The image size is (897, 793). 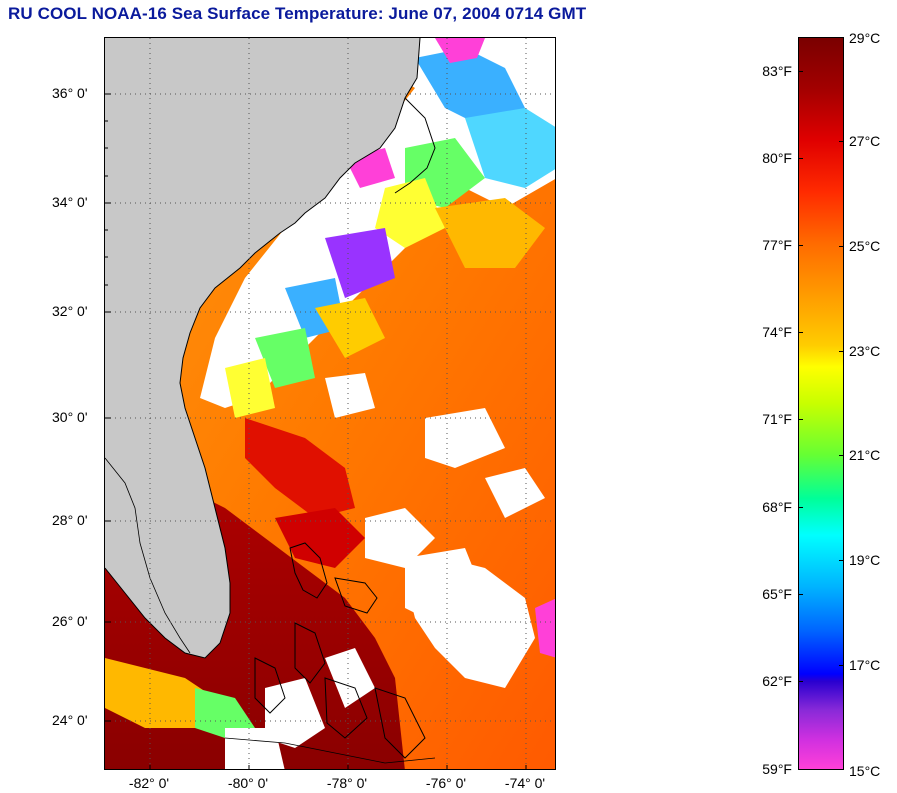 What do you see at coordinates (415, 145) in the screenshot?
I see `outer-banks` at bounding box center [415, 145].